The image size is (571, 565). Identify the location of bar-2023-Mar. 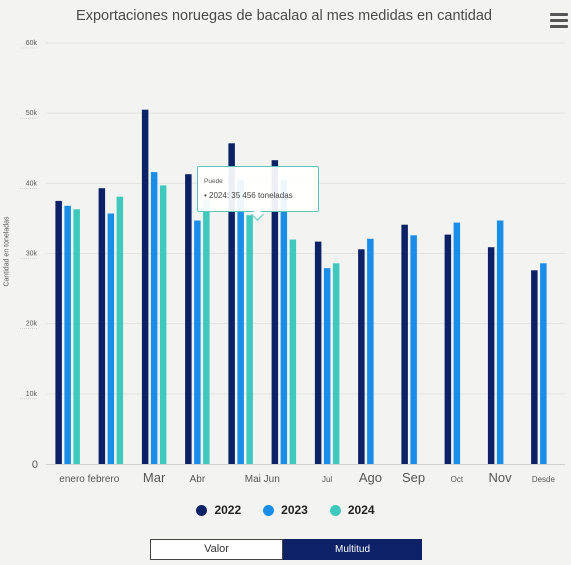
(154, 318).